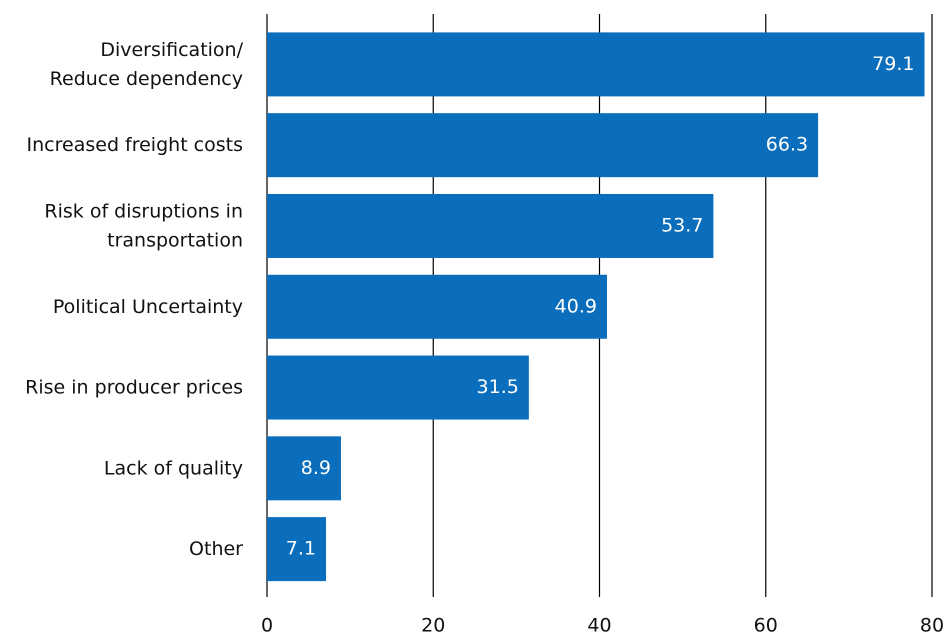 This screenshot has height=636, width=948. I want to click on y-tick-label: Diversification/Reduce dependency, so click(147, 63).